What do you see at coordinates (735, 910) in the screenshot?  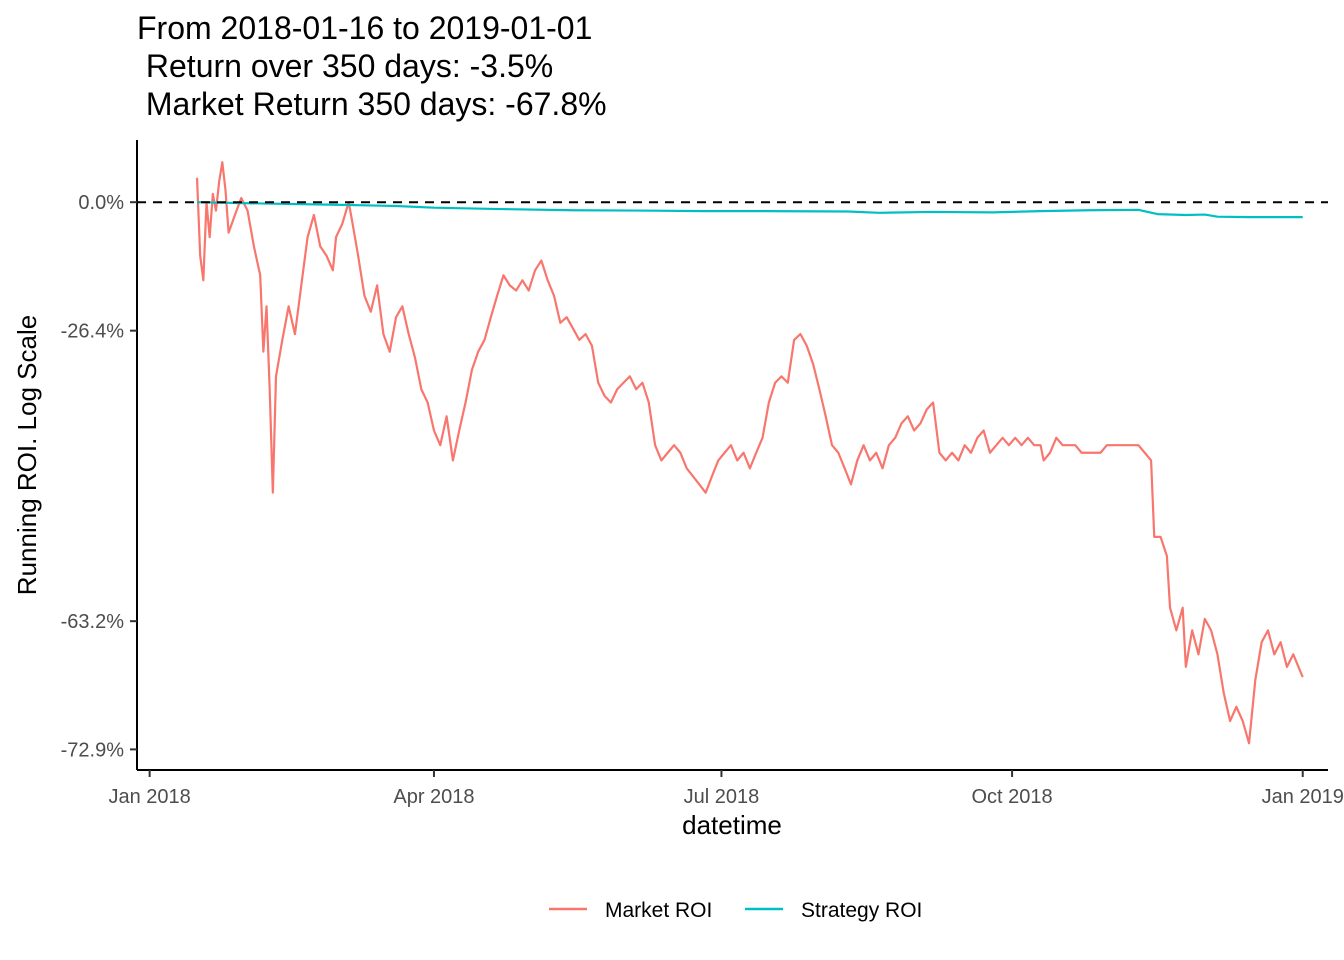 I see `legend: Market ROI Strategy ROI` at bounding box center [735, 910].